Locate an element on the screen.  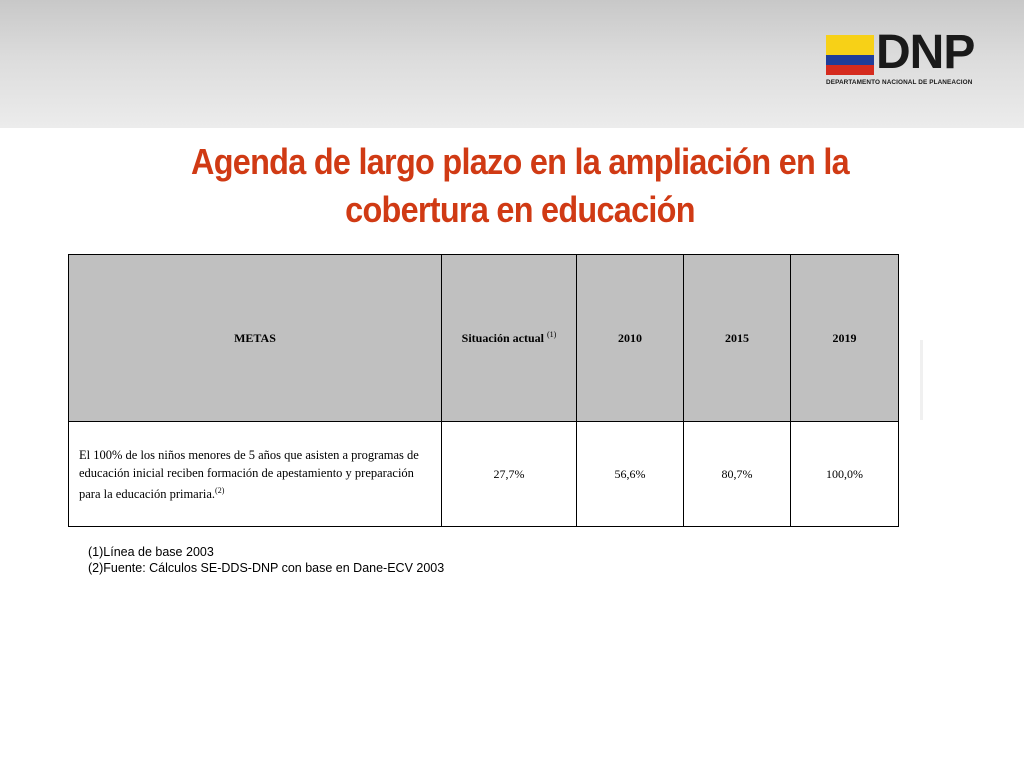
value-2010: 56,6% is located at coordinates (630, 474).